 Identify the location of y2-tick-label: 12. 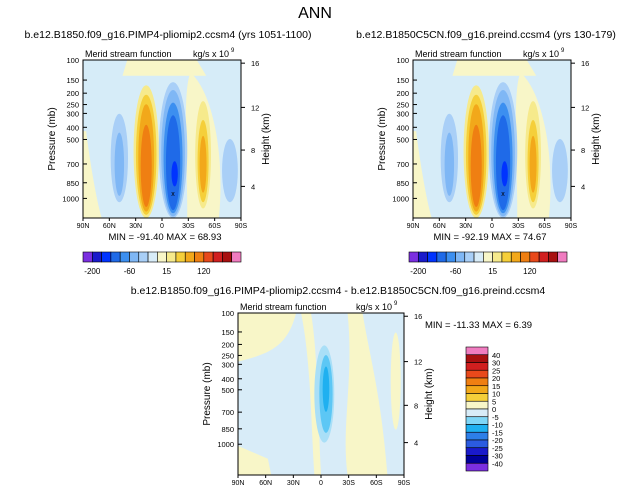
(585, 107).